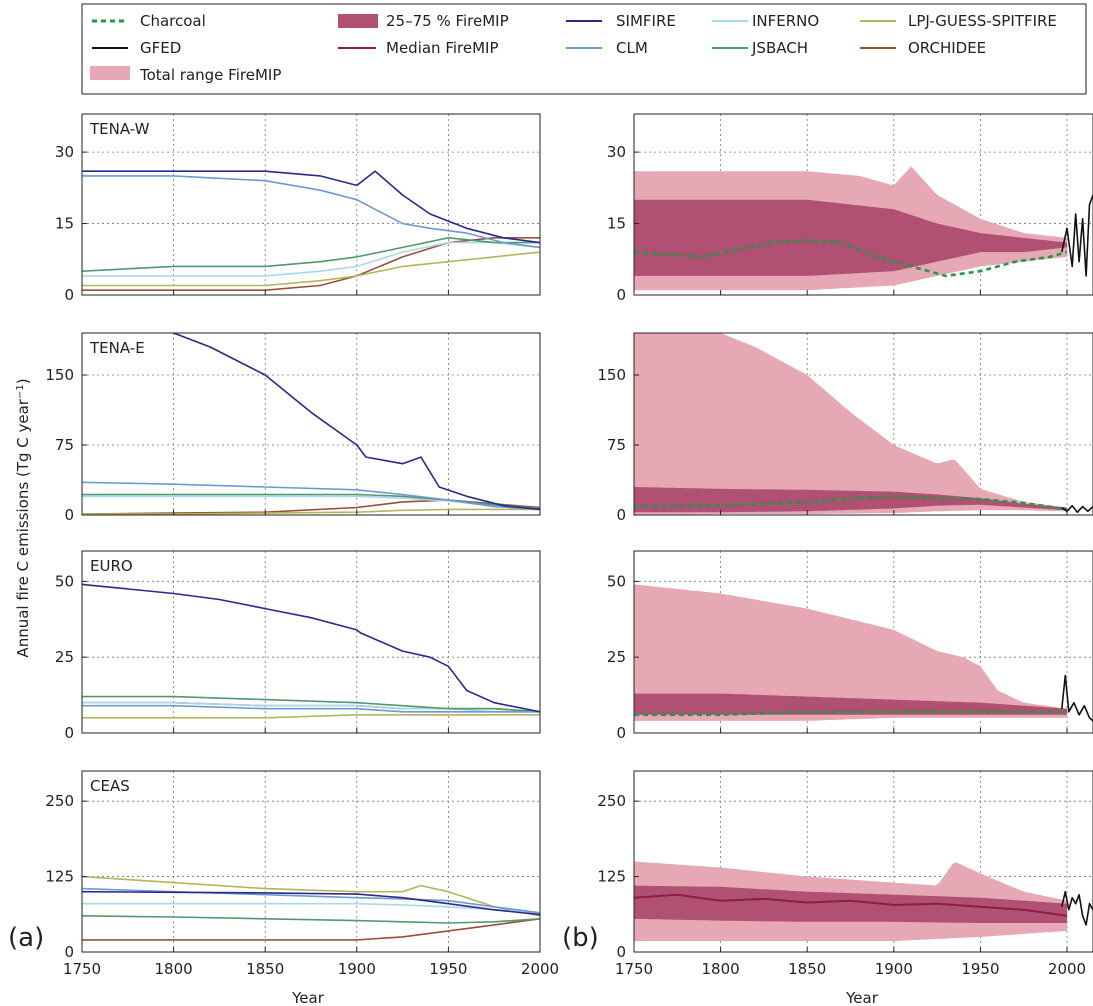  I want to click on legend-label-simfire: SIMFIRE, so click(646, 21).